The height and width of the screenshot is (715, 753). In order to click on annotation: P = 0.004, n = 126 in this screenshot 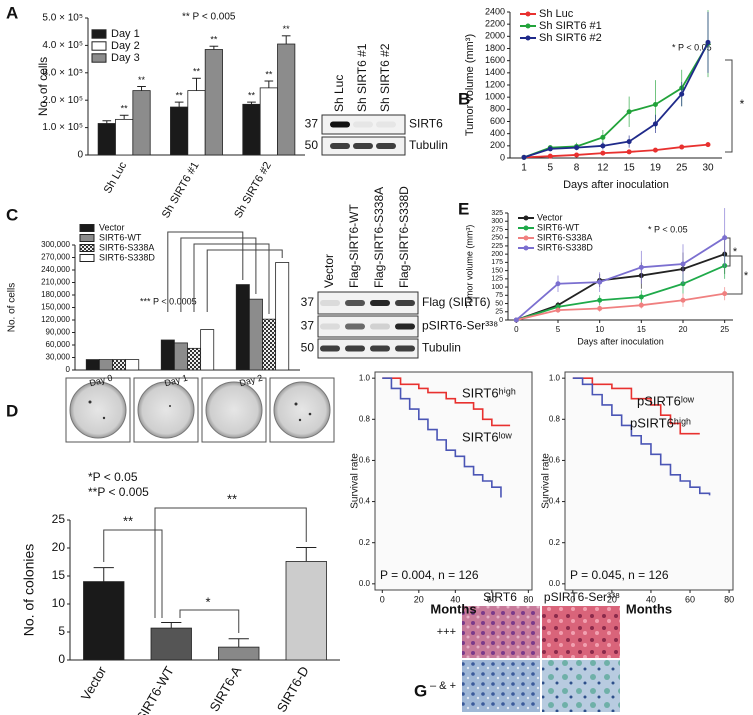, I will do `click(429, 575)`.